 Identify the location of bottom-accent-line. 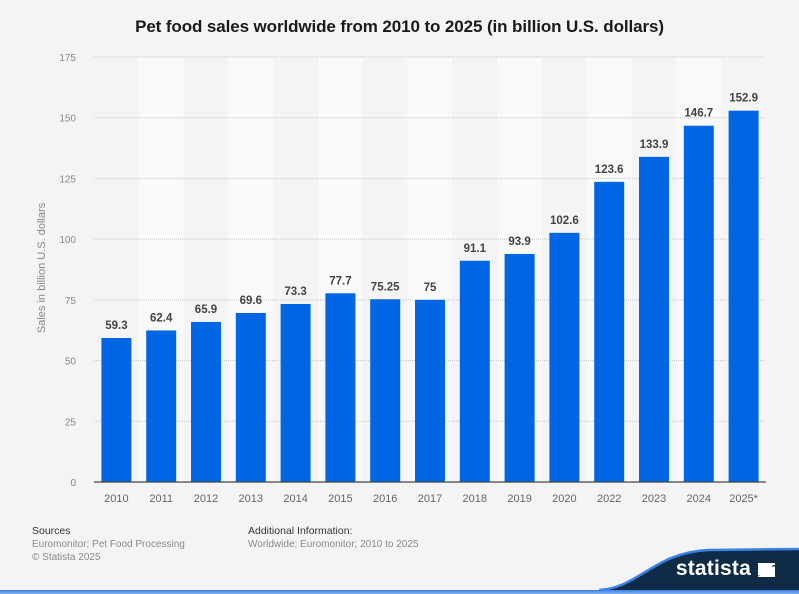
(399, 592).